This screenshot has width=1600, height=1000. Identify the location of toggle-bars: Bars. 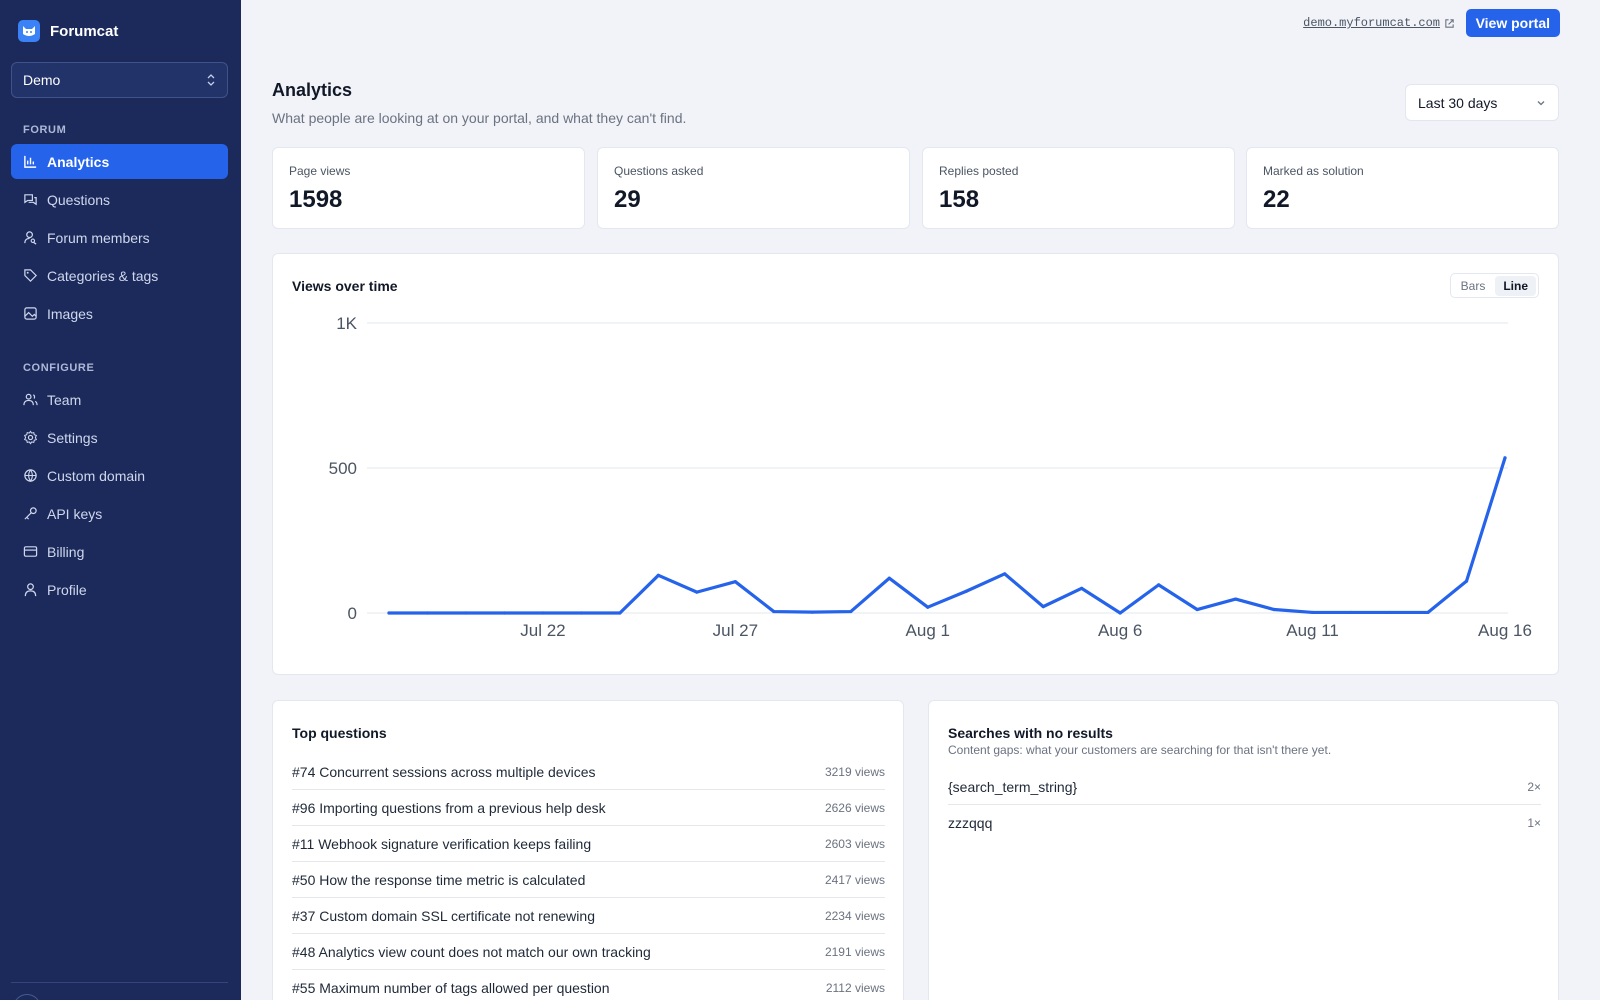
(1473, 285).